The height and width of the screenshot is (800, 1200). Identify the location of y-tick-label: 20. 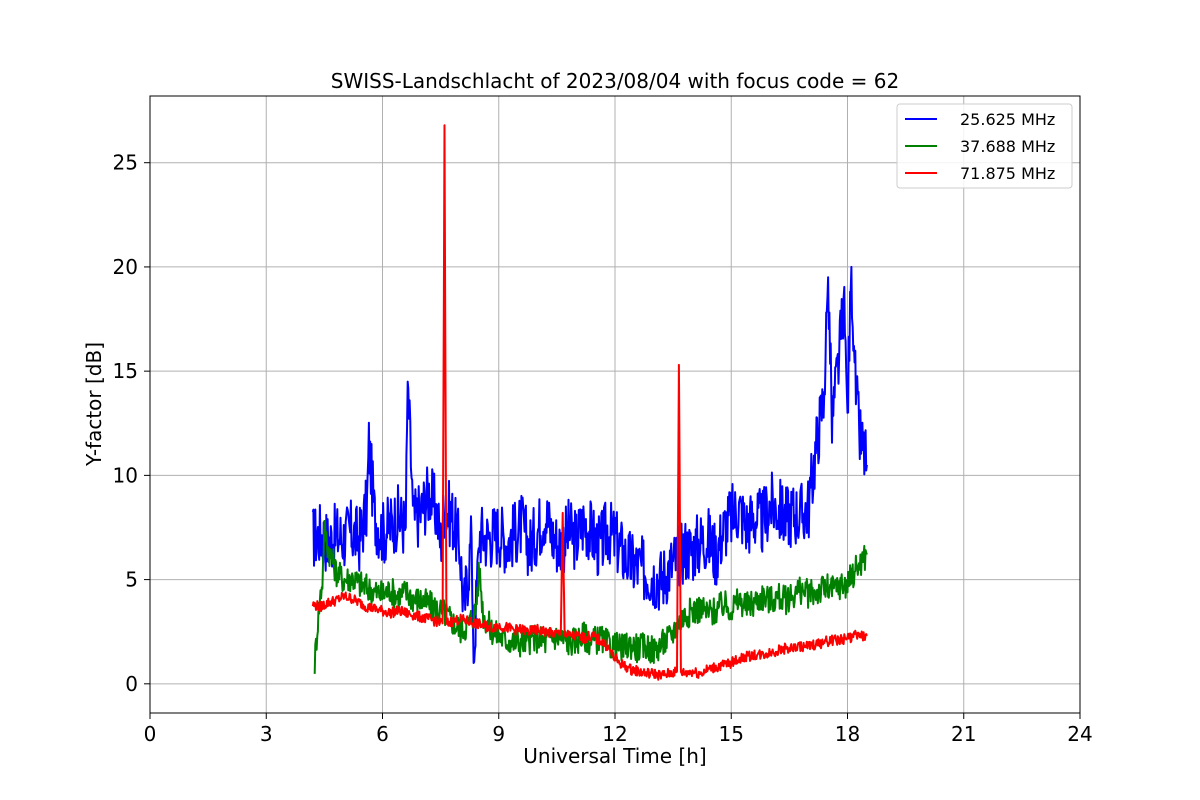
(125, 267).